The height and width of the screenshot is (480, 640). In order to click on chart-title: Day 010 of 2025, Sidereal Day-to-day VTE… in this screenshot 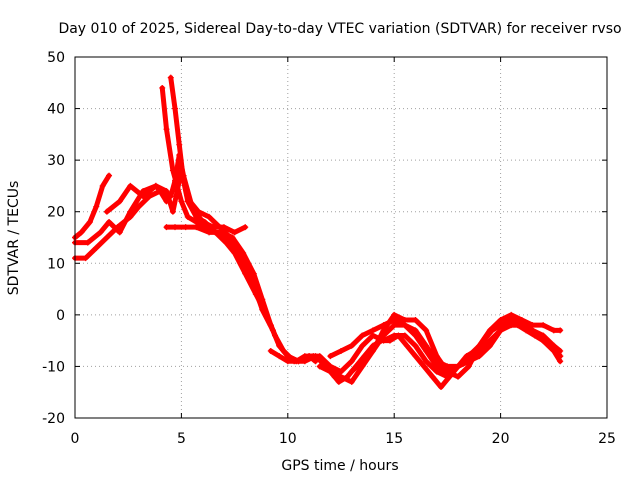, I will do `click(339, 29)`.